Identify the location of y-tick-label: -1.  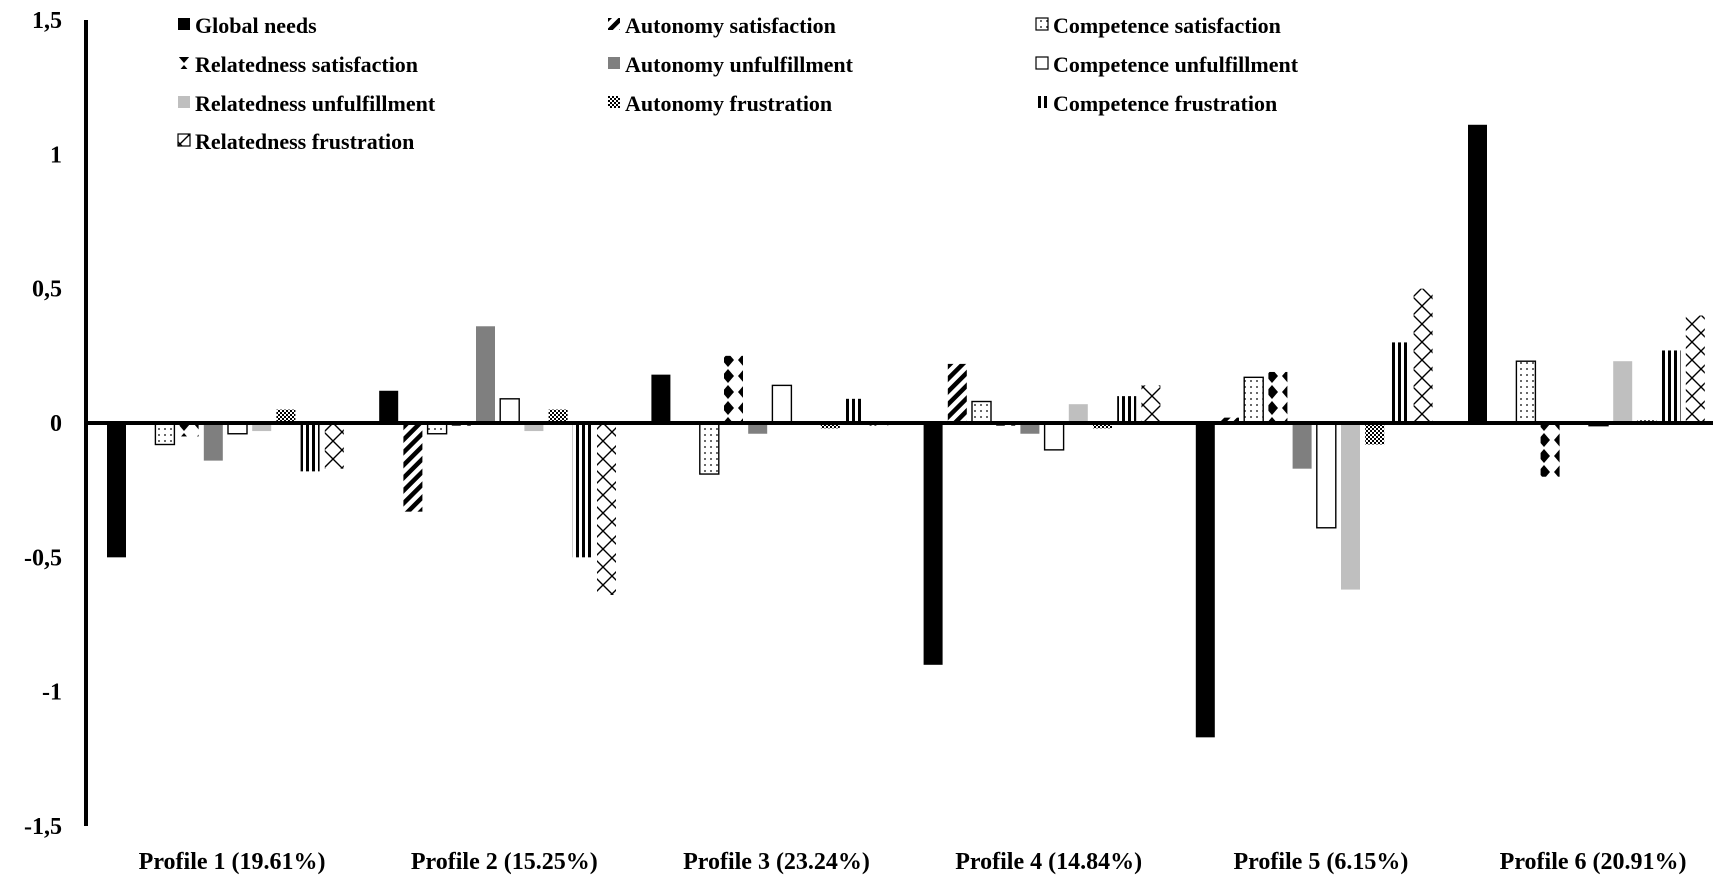
(52, 693).